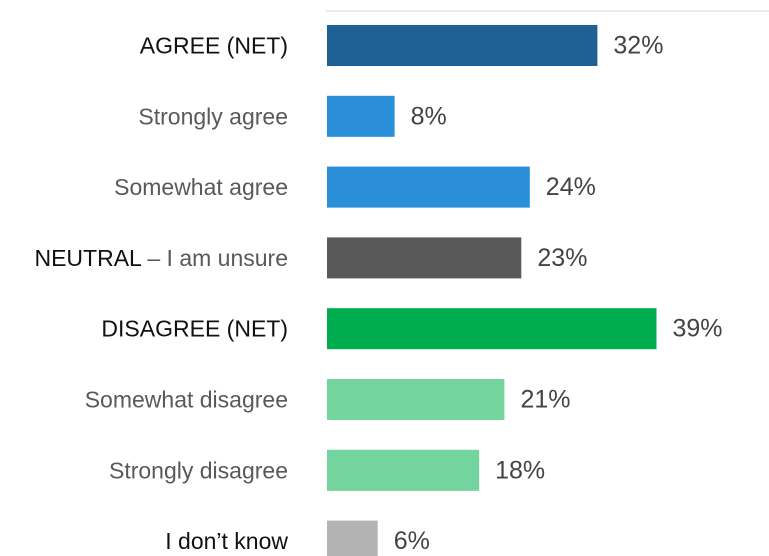 The height and width of the screenshot is (556, 769). I want to click on bar-somewhat-disagree, so click(416, 399).